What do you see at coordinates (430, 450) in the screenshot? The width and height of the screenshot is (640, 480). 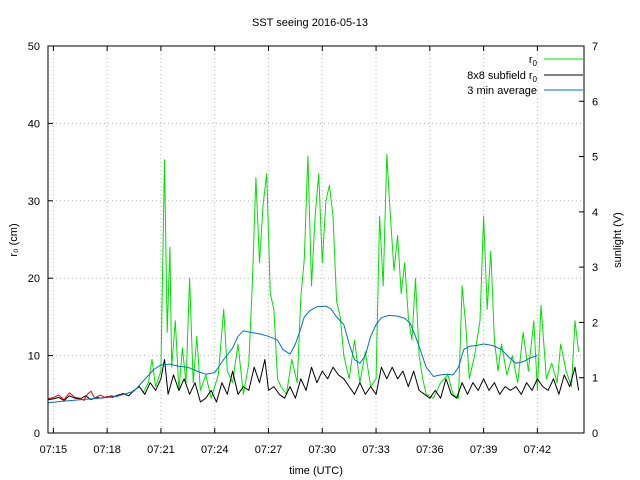 I see `x-tick-label: 07:36` at bounding box center [430, 450].